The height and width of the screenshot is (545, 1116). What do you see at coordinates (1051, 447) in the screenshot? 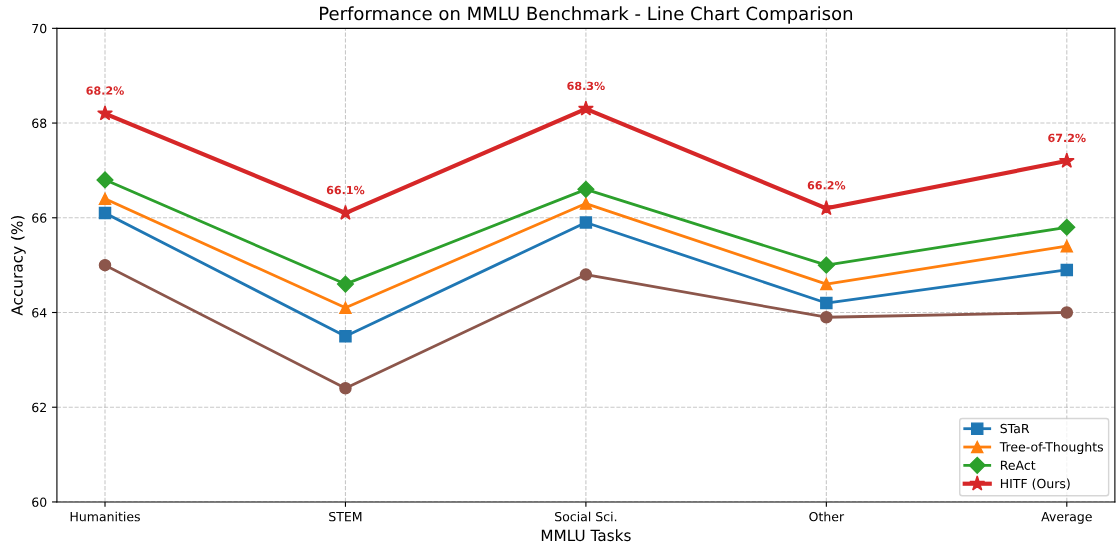
I see `legend-label: Tree-of-Thoughts` at bounding box center [1051, 447].